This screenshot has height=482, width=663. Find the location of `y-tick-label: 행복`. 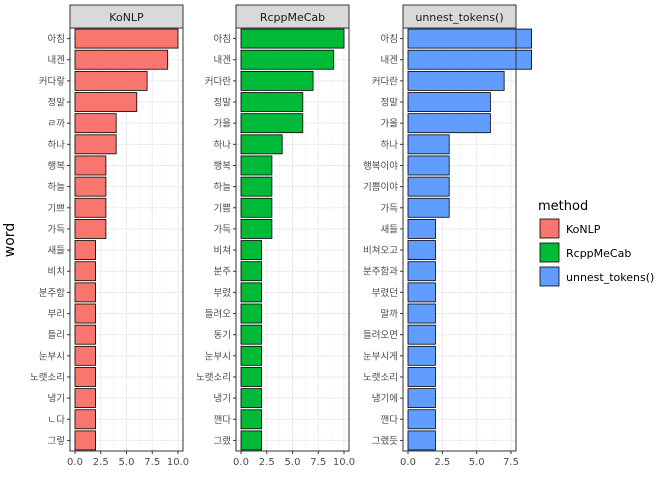

y-tick-label: 행복 is located at coordinates (223, 166).